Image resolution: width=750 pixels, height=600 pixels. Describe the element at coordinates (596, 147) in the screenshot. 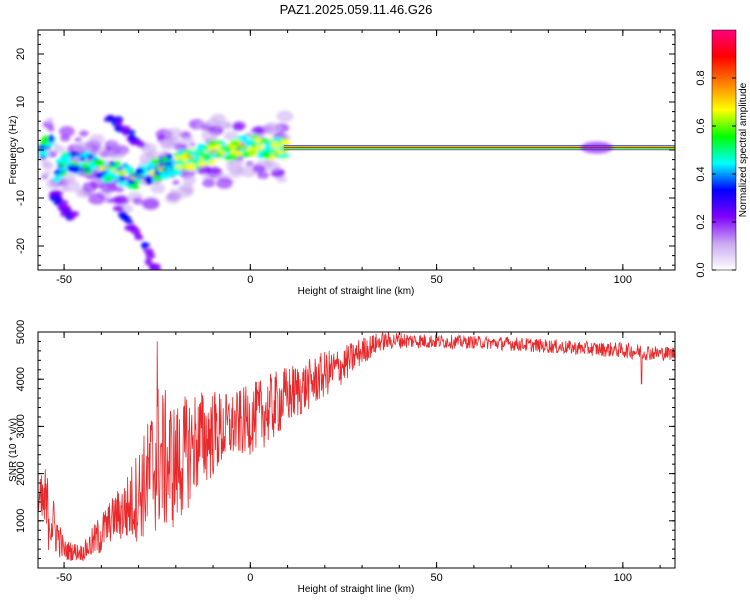

I see `tone-band-bulge` at that location.